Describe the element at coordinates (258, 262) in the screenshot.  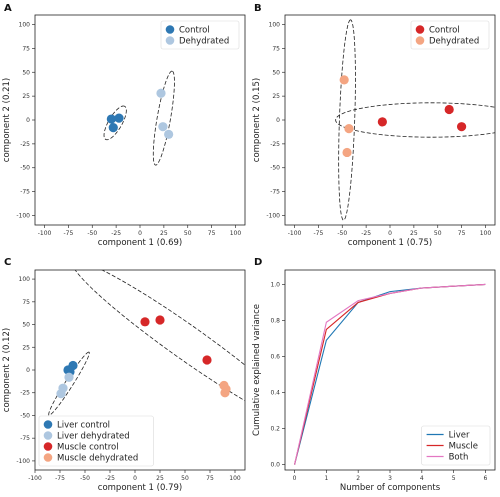
I see `panel-label: D` at that location.